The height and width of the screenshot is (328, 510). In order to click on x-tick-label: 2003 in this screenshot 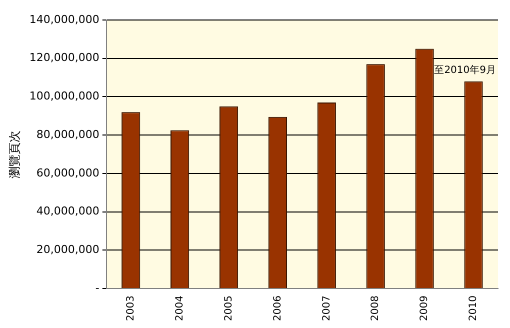, I will do `click(130, 309)`.